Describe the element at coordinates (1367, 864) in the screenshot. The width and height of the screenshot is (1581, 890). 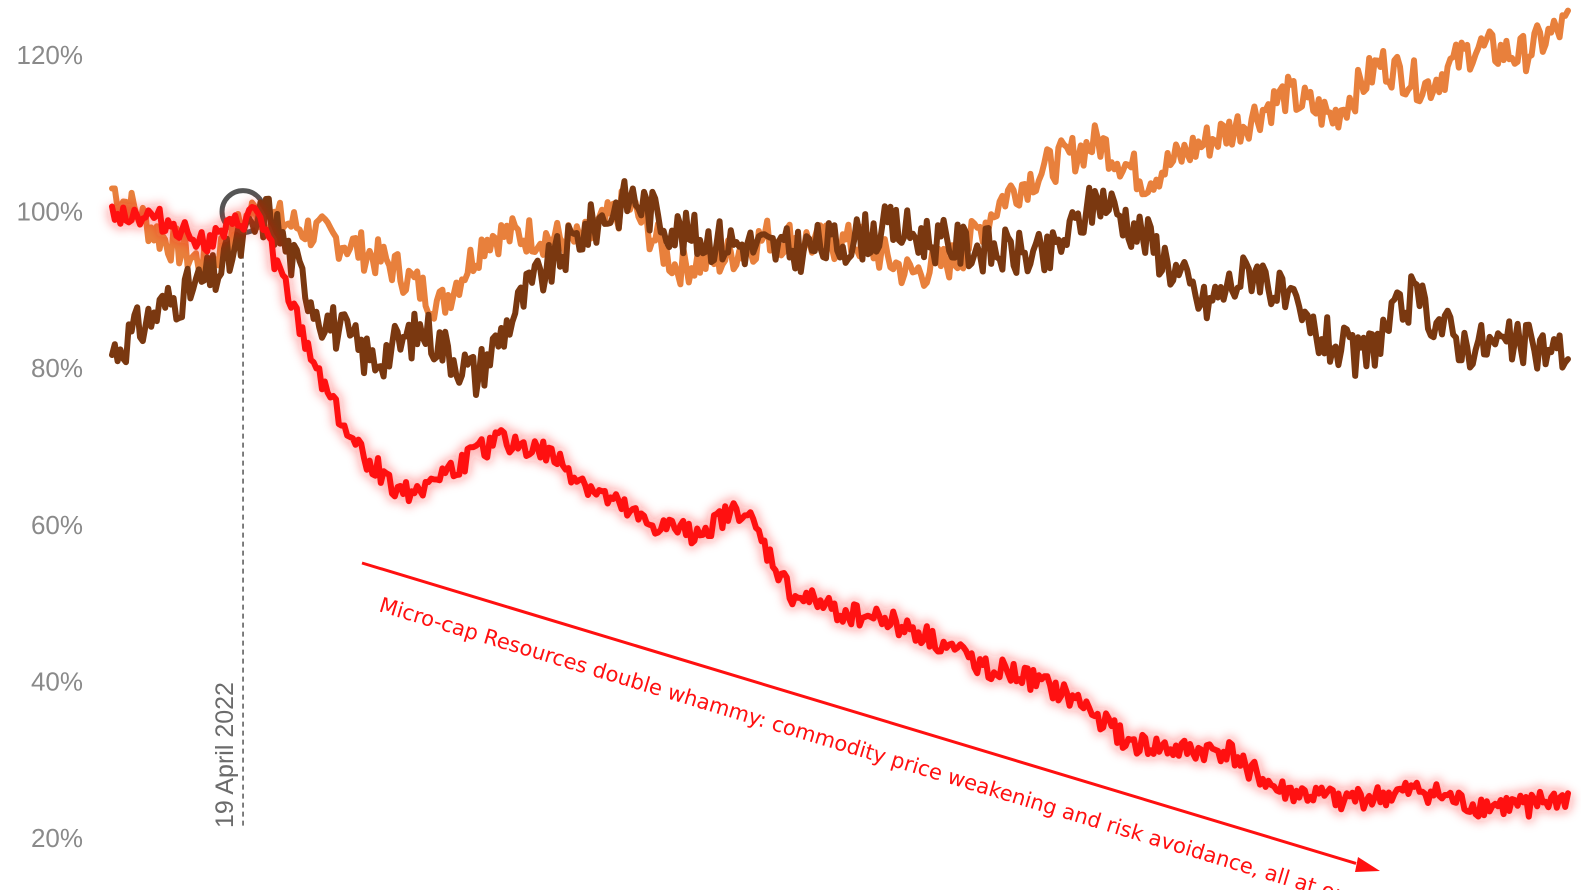
I see `annotation-arrowhead` at that location.